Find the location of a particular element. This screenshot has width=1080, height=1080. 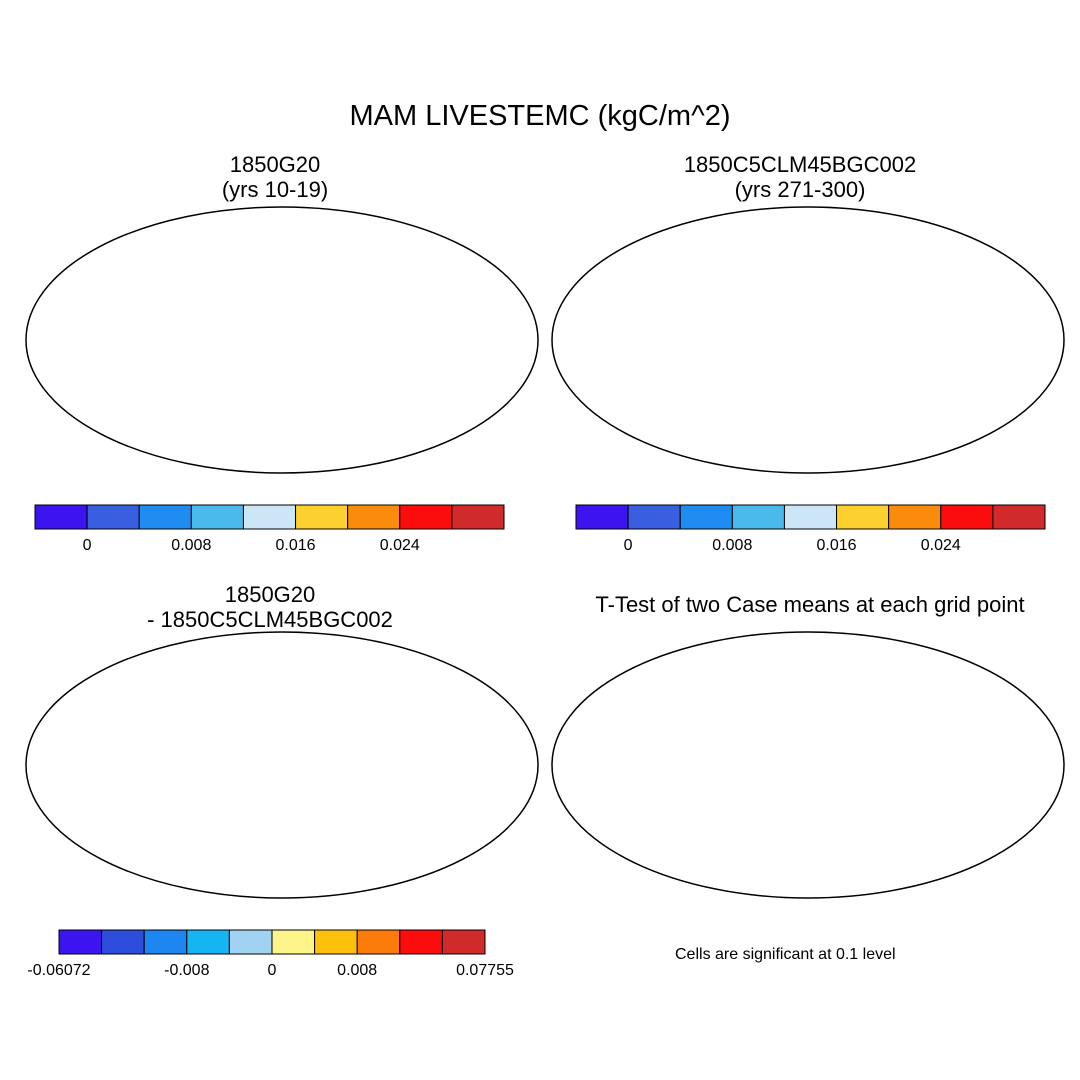

map-1850c5clm45bgc002 is located at coordinates (808, 340).